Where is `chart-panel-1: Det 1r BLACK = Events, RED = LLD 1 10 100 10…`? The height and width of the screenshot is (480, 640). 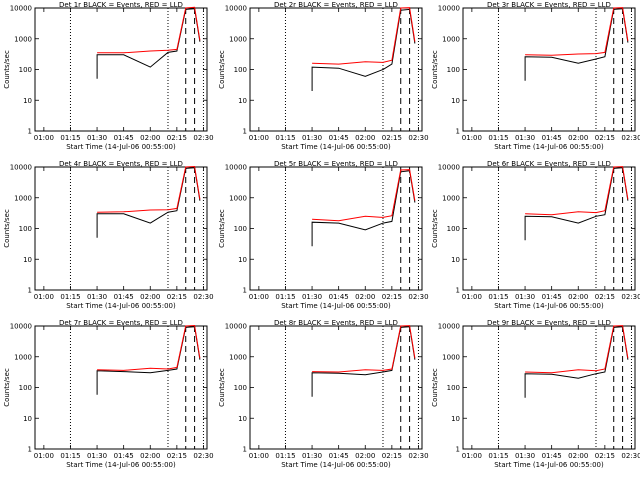 chart-panel-1: Det 1r BLACK = Events, RED = LLD 1 10 100 10… is located at coordinates (108, 76).